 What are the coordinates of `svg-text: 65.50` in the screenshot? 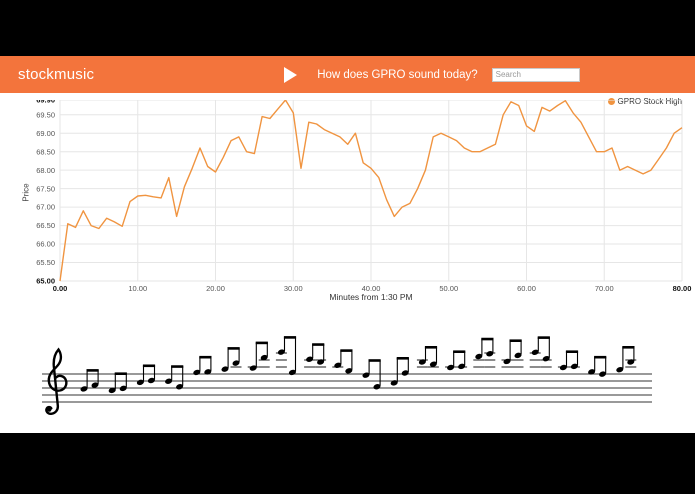 It's located at (45, 262).